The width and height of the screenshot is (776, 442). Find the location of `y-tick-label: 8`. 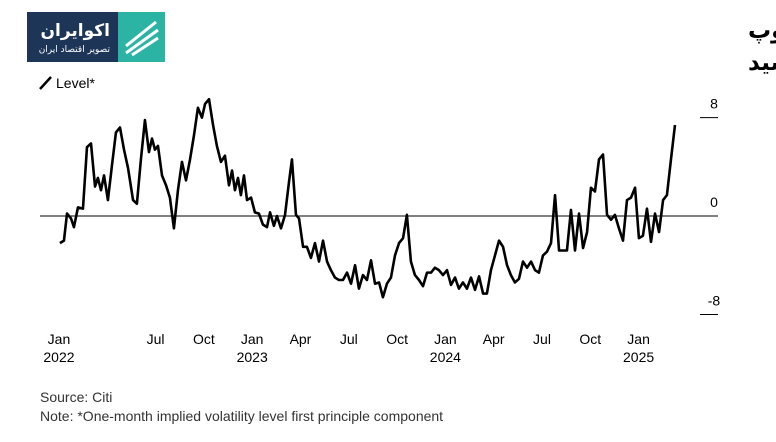

y-tick-label: 8 is located at coordinates (714, 104).